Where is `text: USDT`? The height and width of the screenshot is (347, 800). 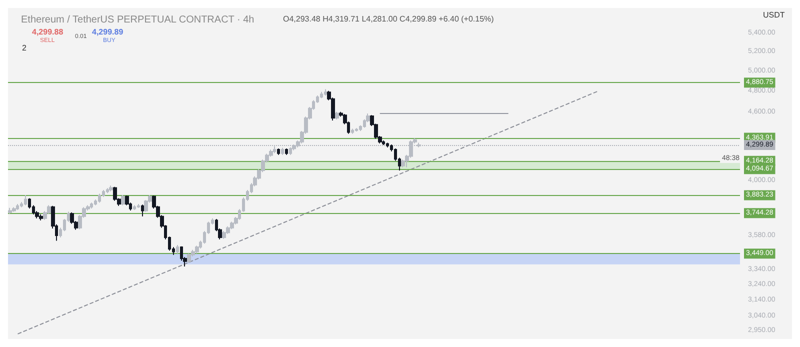 text: USDT is located at coordinates (774, 15).